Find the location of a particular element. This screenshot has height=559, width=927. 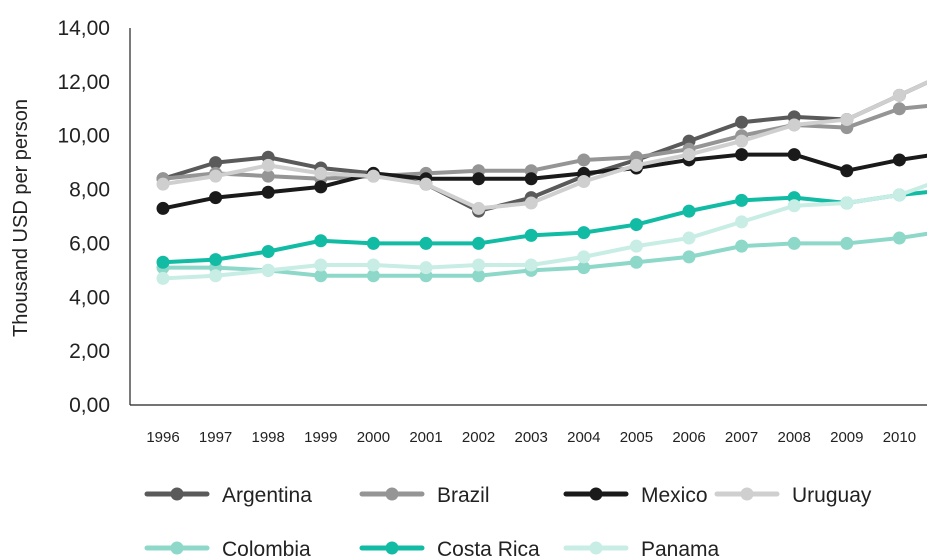

x-tick-label: 1996 is located at coordinates (162, 437).